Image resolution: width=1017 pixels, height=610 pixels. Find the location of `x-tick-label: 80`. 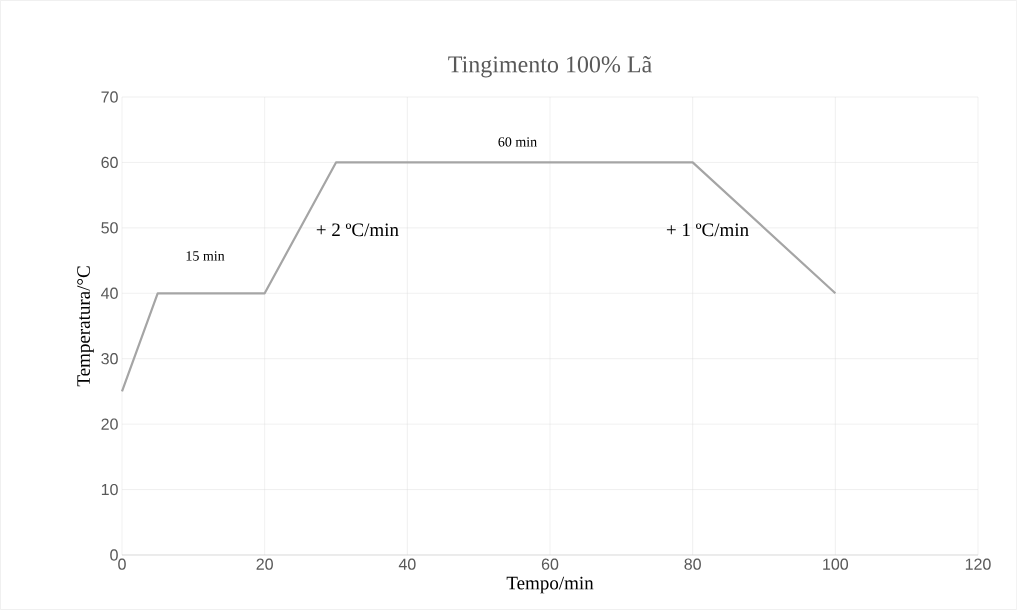

x-tick-label: 80 is located at coordinates (692, 564).